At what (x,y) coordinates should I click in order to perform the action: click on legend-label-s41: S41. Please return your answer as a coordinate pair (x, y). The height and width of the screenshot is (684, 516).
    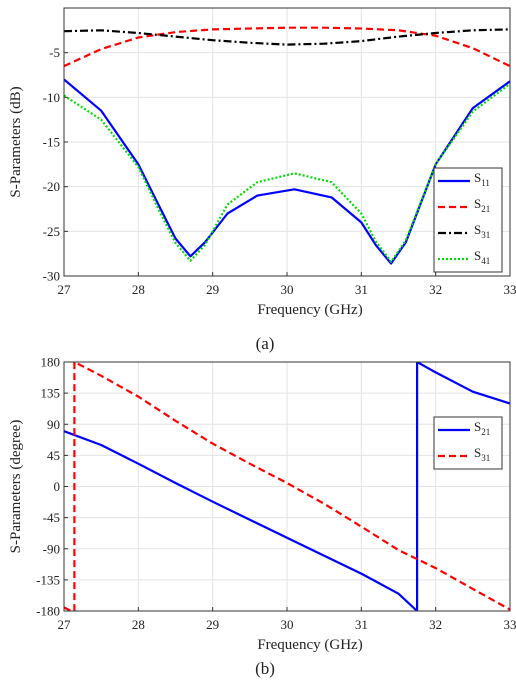
    Looking at the image, I should click on (482, 257).